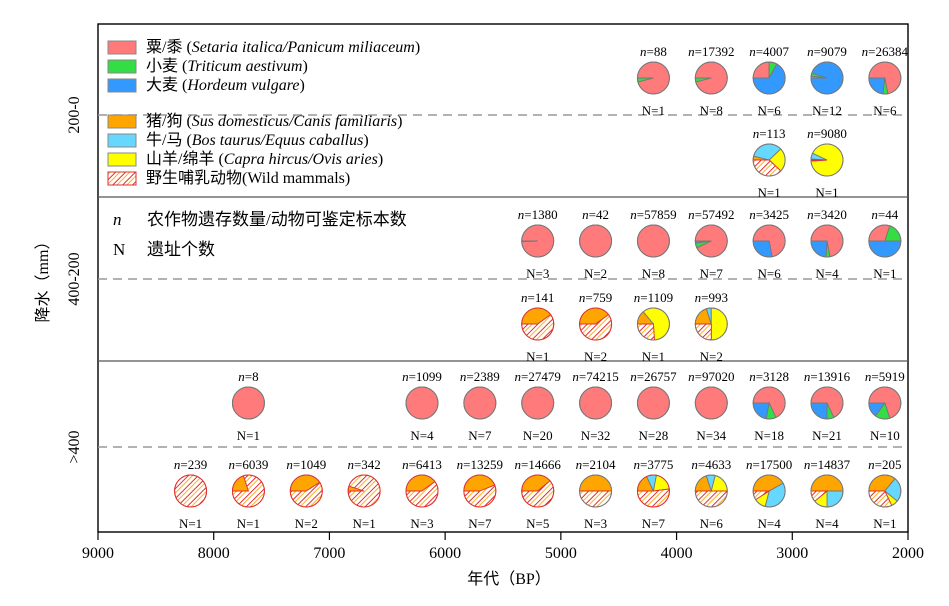 Image resolution: width=949 pixels, height=606 pixels. I want to click on pie-animals: n=6413 N=3, so click(422, 494).